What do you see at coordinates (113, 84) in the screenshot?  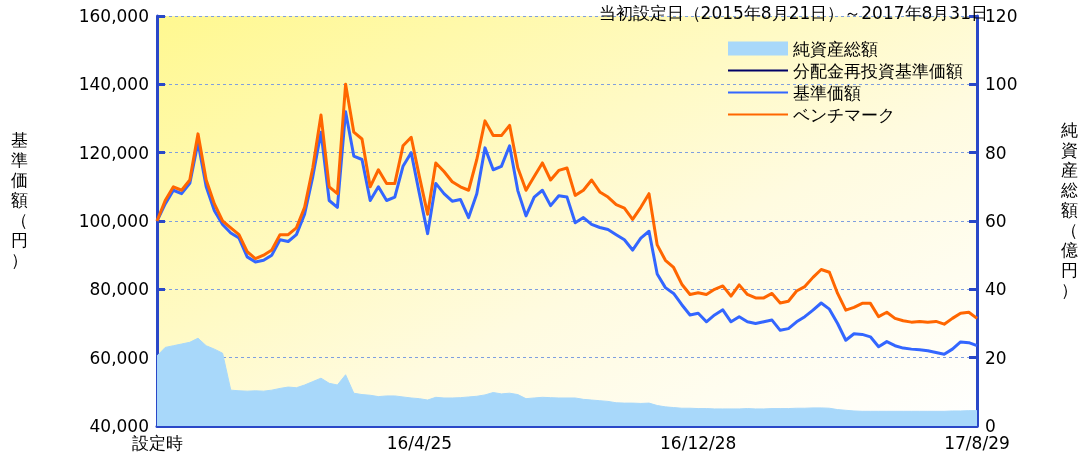 I see `y-tick-label: 140,000` at bounding box center [113, 84].